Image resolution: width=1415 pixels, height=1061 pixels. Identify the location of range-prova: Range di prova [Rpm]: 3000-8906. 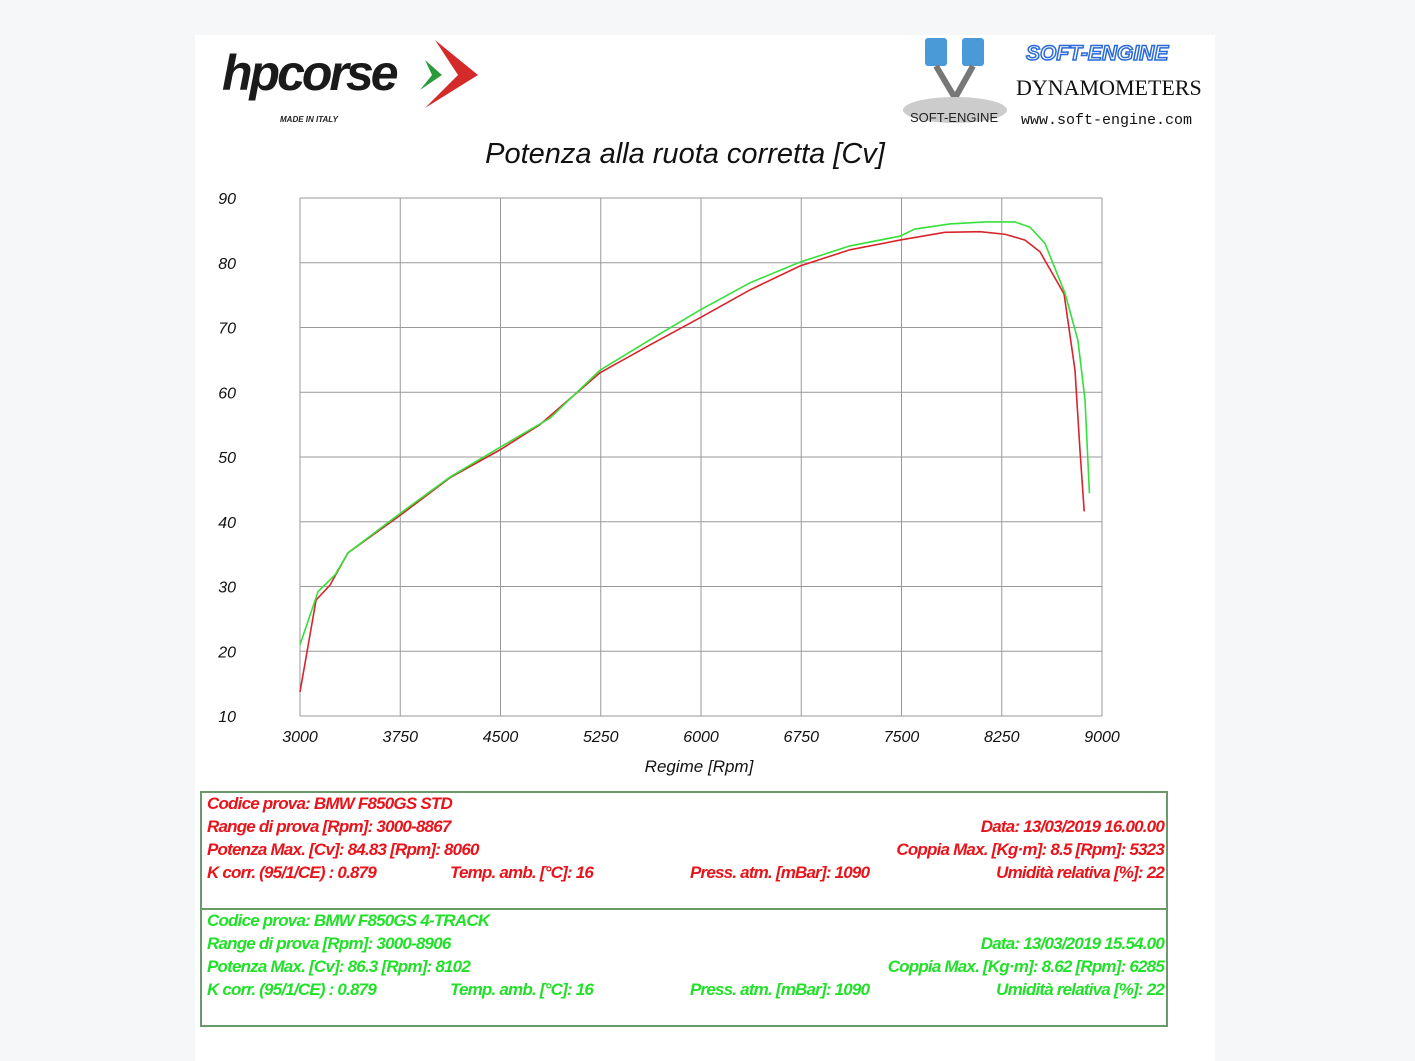
(329, 943).